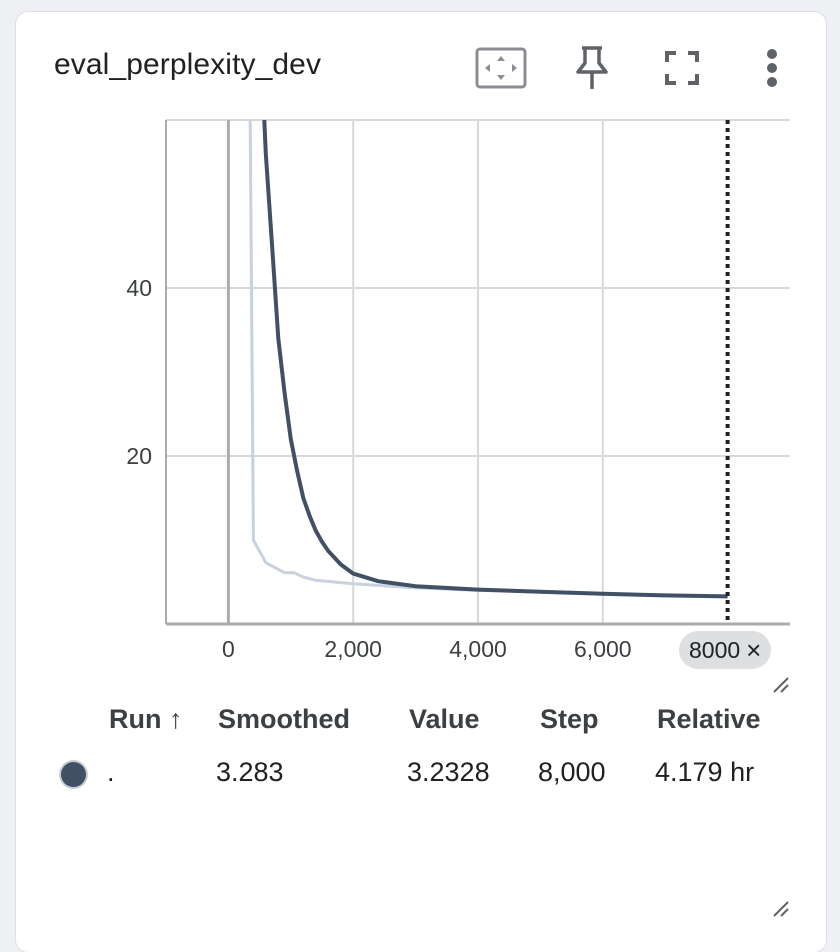 Image resolution: width=840 pixels, height=952 pixels. I want to click on more-options-button, so click(772, 68).